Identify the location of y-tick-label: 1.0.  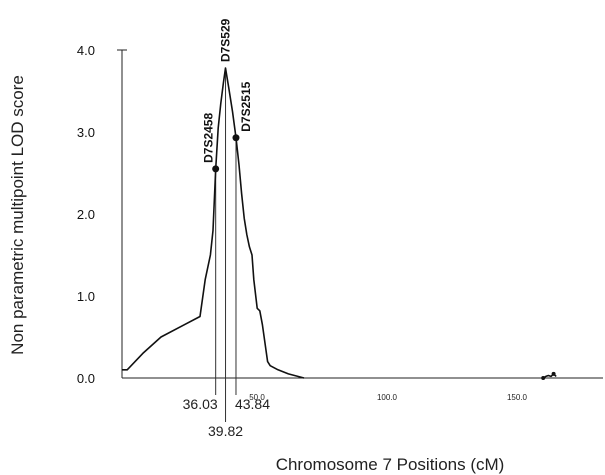
(86, 296).